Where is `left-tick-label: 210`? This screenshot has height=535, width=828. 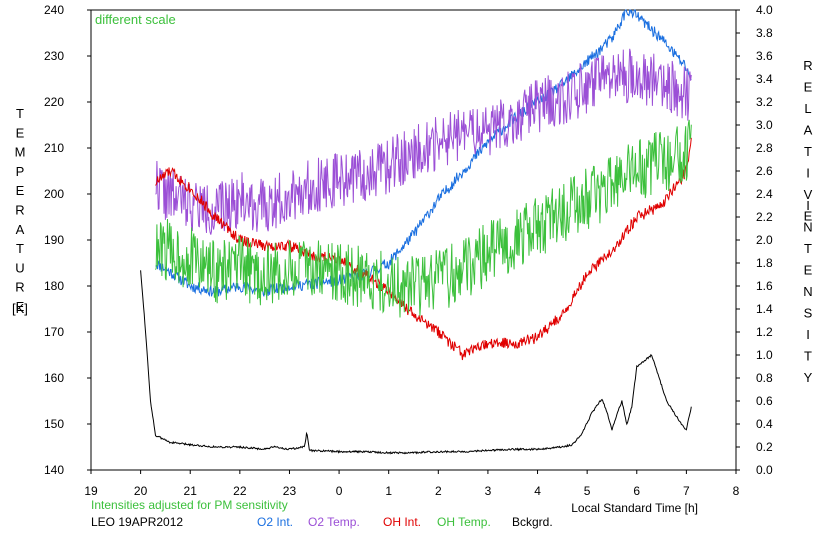 left-tick-label: 210 is located at coordinates (54, 148).